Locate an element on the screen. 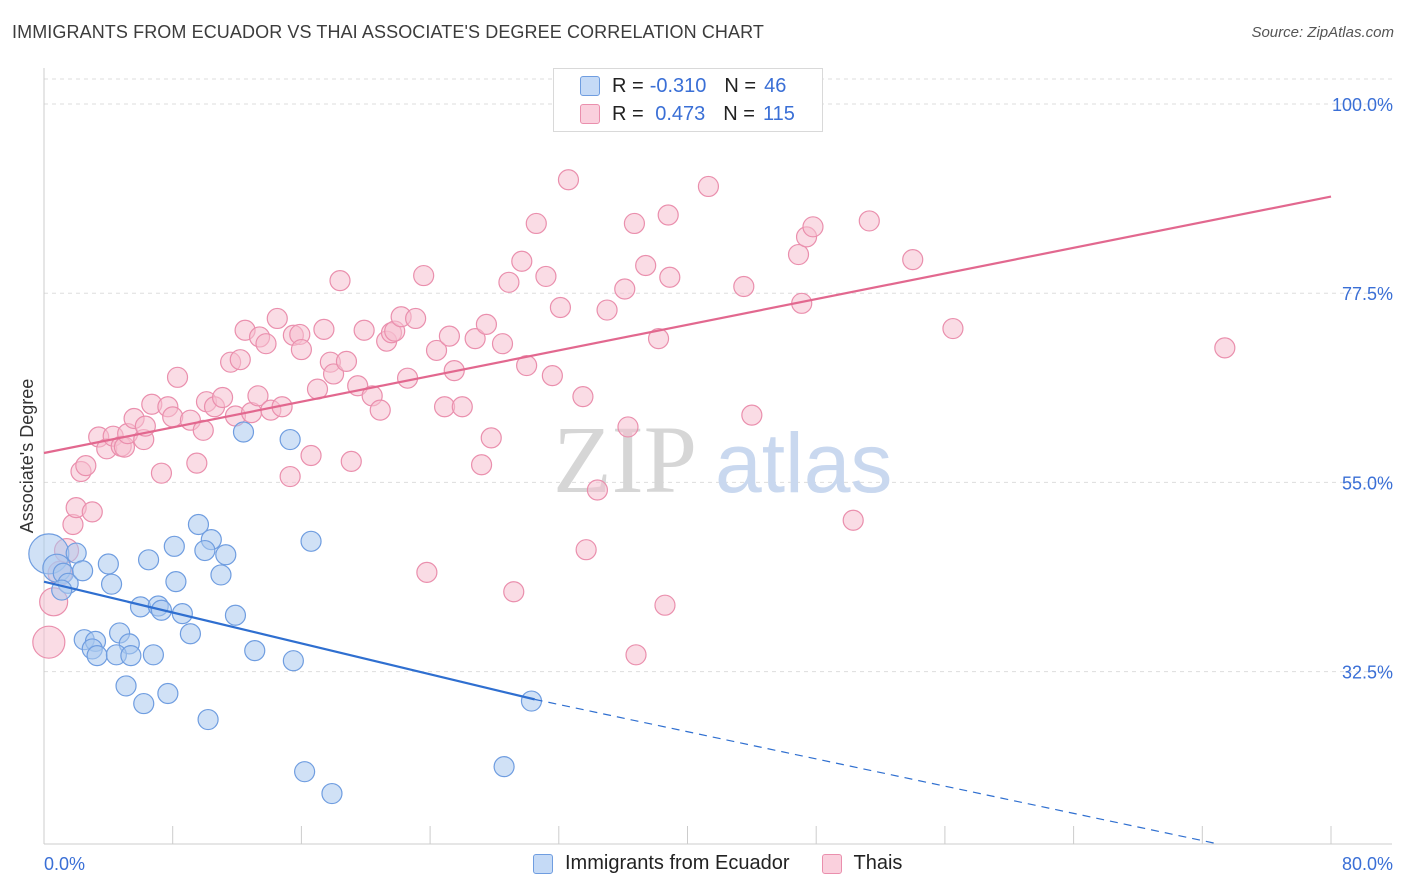 This screenshot has width=1406, height=892. series-legend-thais: Thais is located at coordinates (862, 863).